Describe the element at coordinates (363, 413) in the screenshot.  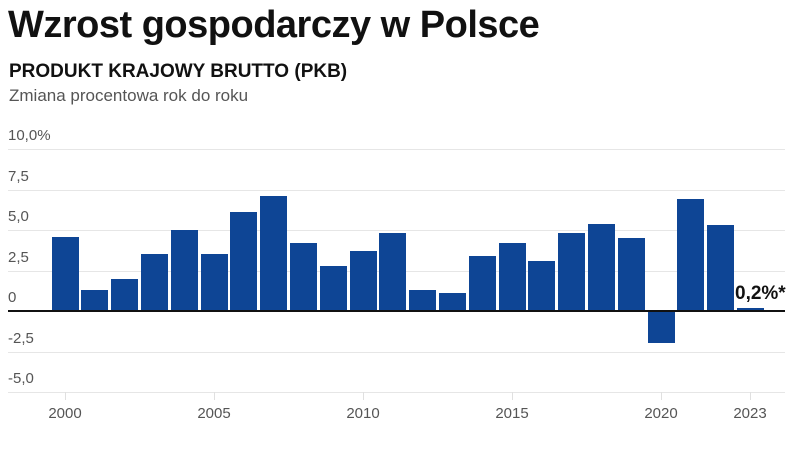
I see `x-axis-label: 2010` at that location.